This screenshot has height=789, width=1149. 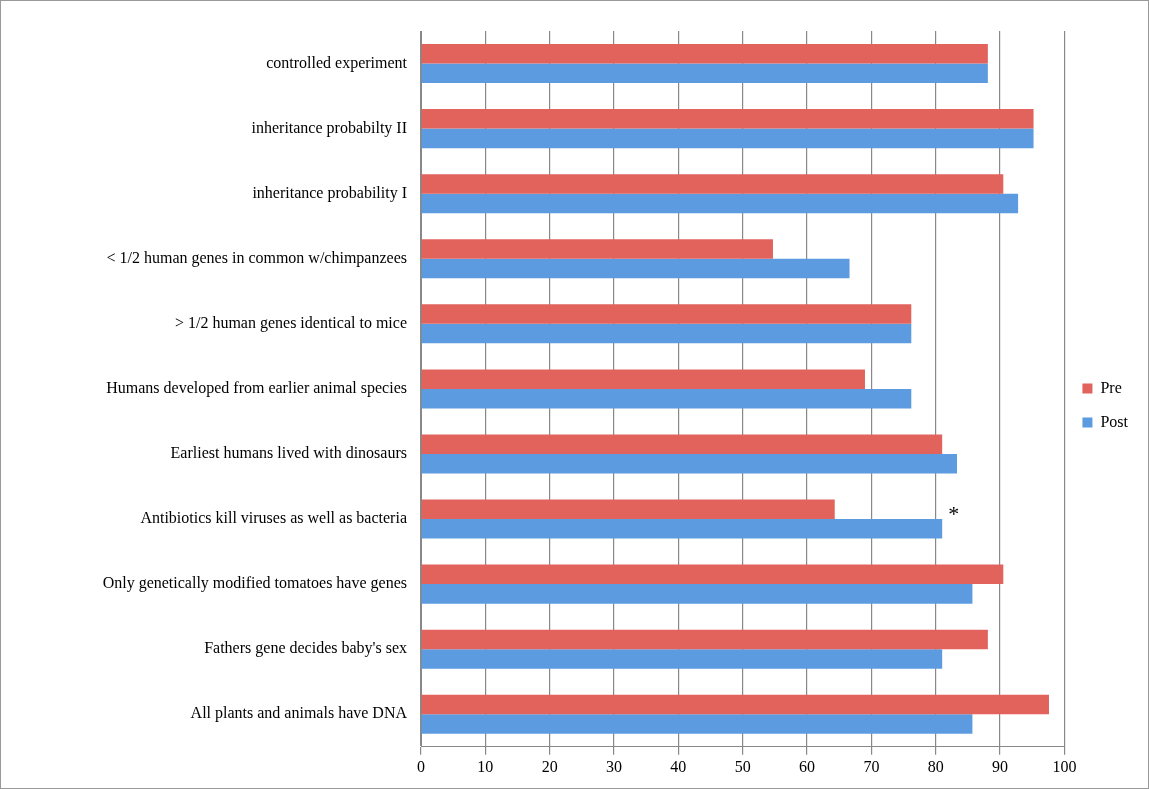 What do you see at coordinates (614, 766) in the screenshot?
I see `x-tick-label: 30` at bounding box center [614, 766].